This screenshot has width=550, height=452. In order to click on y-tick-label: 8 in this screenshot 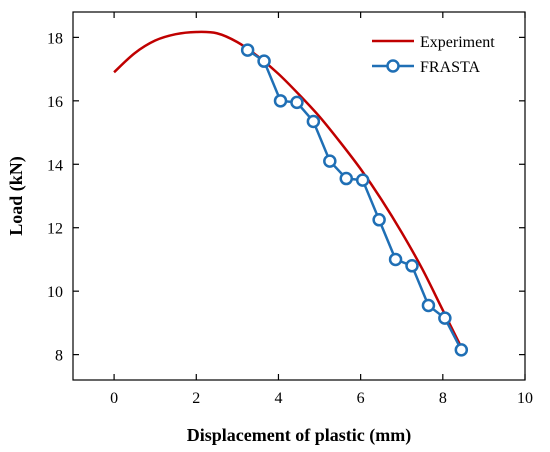, I will do `click(59, 356)`.